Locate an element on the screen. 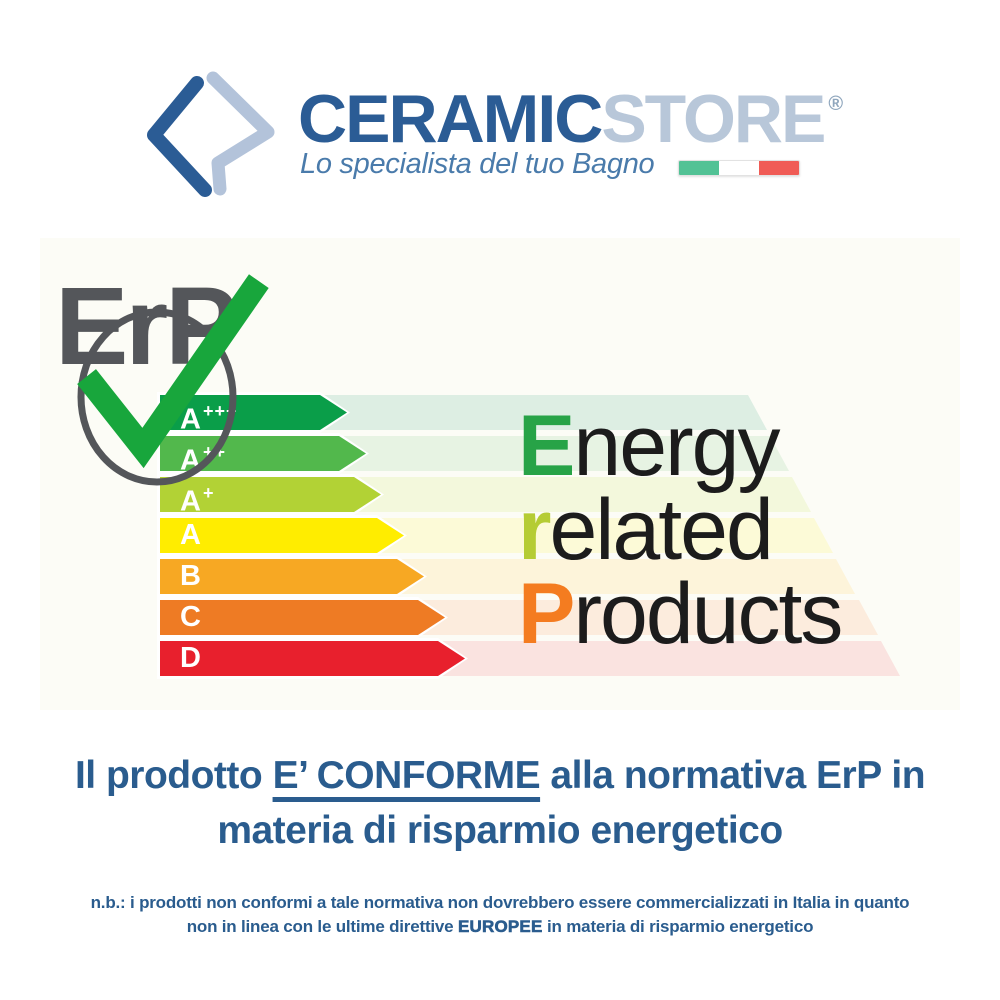 The image size is (1000, 1000). italian-flag-icon is located at coordinates (739, 168).